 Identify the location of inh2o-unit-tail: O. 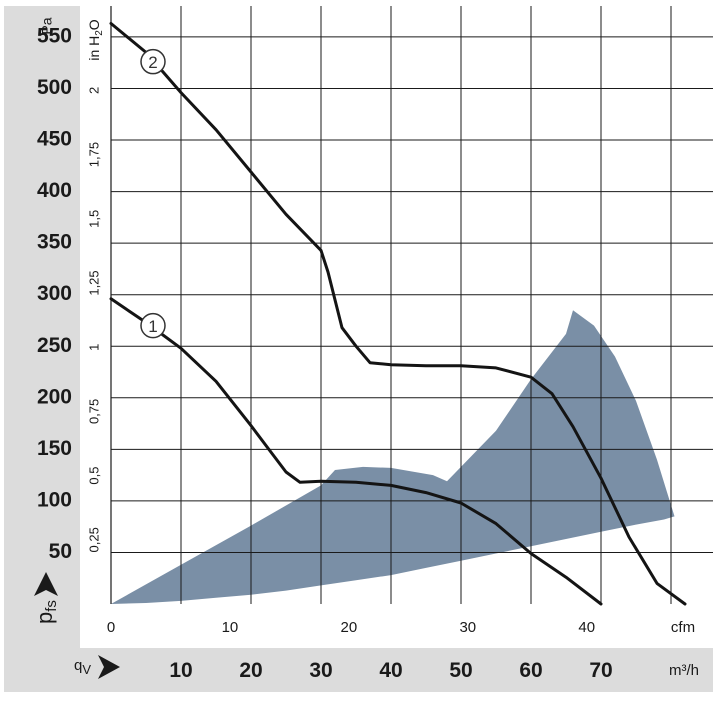
(94, 24).